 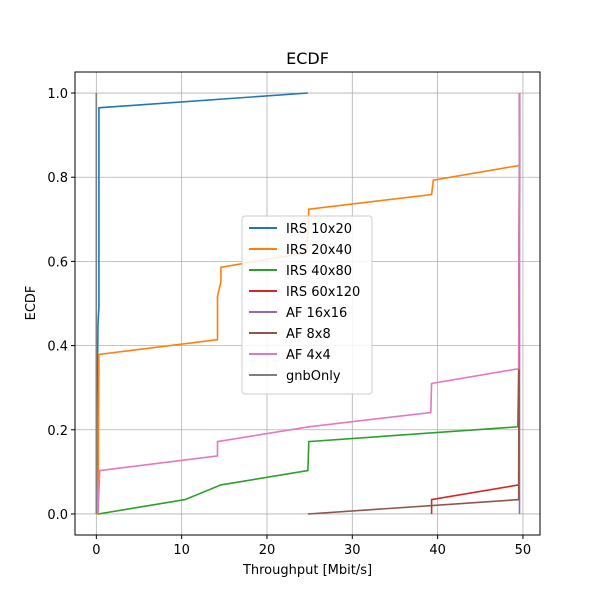 What do you see at coordinates (181, 550) in the screenshot?
I see `x-tick-label: 10` at bounding box center [181, 550].